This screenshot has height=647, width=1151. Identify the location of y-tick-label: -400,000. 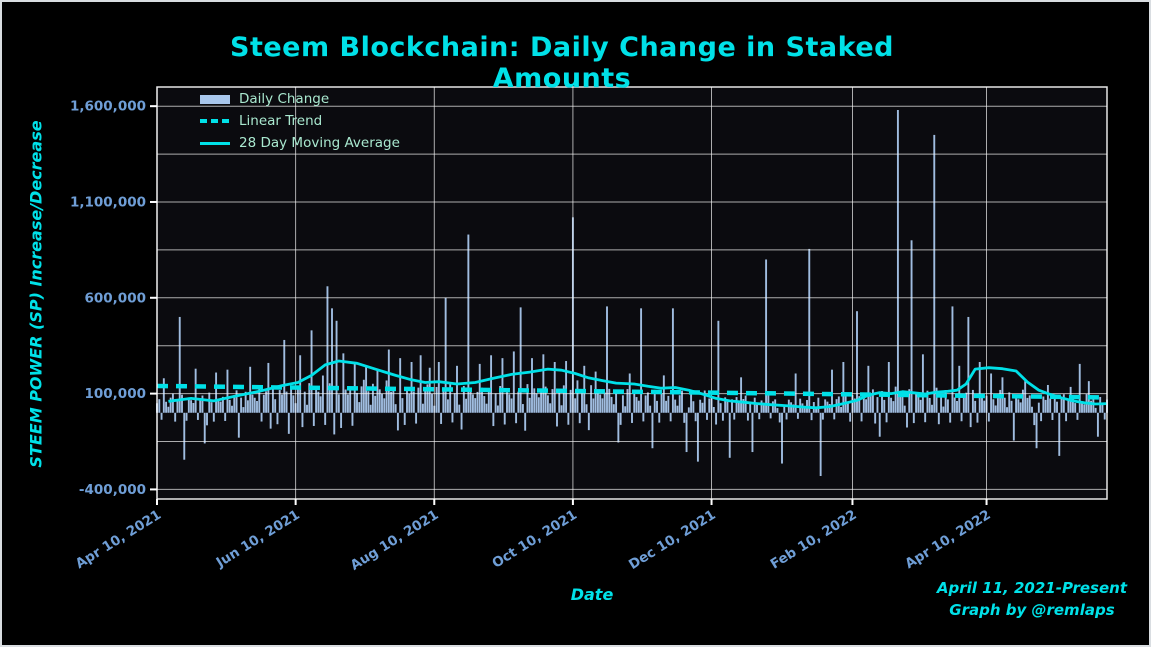
(112, 490).